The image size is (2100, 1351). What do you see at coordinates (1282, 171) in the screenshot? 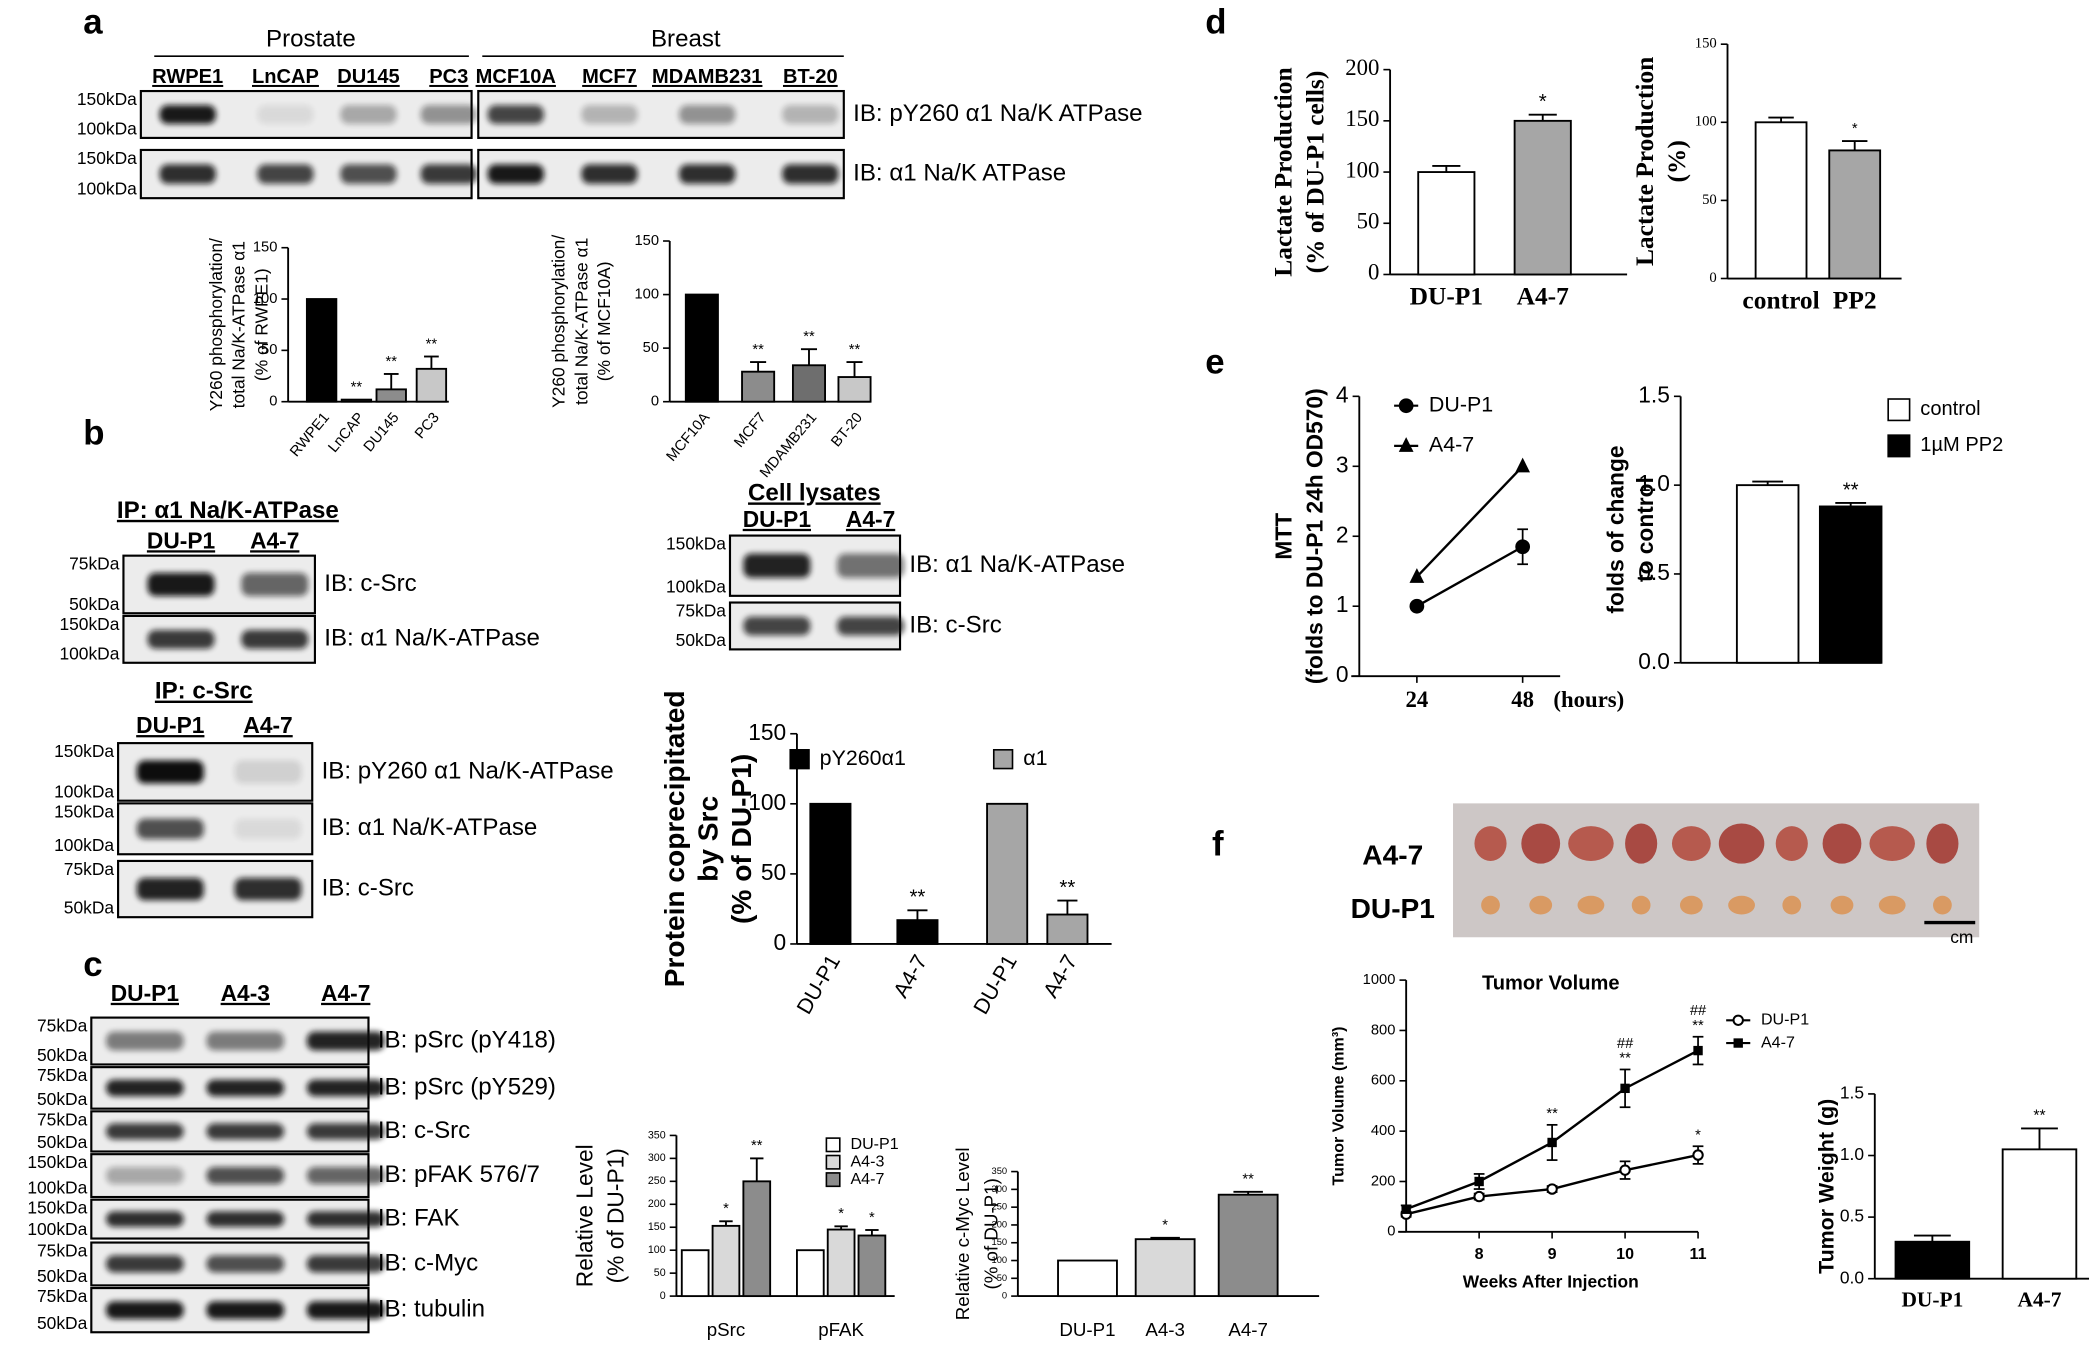
I see `y-axis-label: Lactate Production` at bounding box center [1282, 171].